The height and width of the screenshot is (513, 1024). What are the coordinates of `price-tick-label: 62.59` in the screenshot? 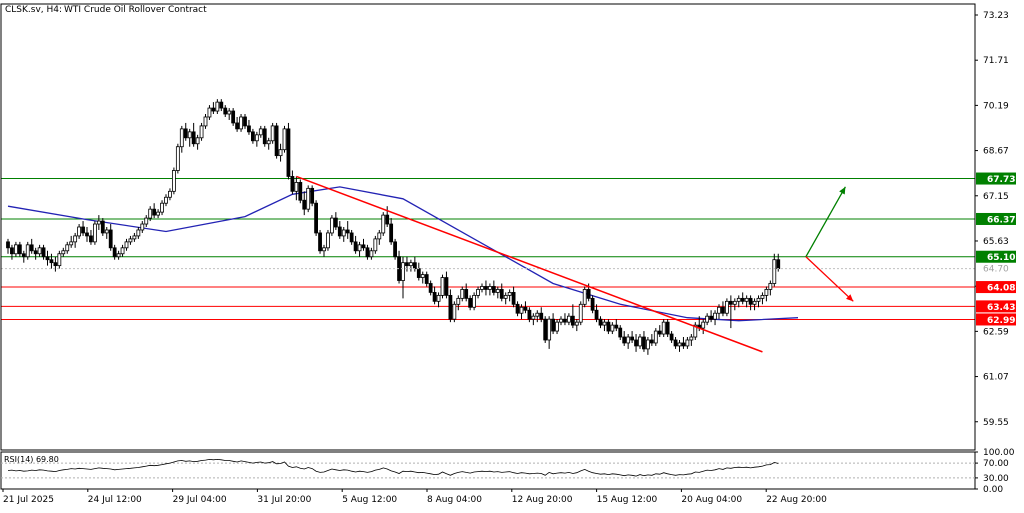 It's located at (996, 332).